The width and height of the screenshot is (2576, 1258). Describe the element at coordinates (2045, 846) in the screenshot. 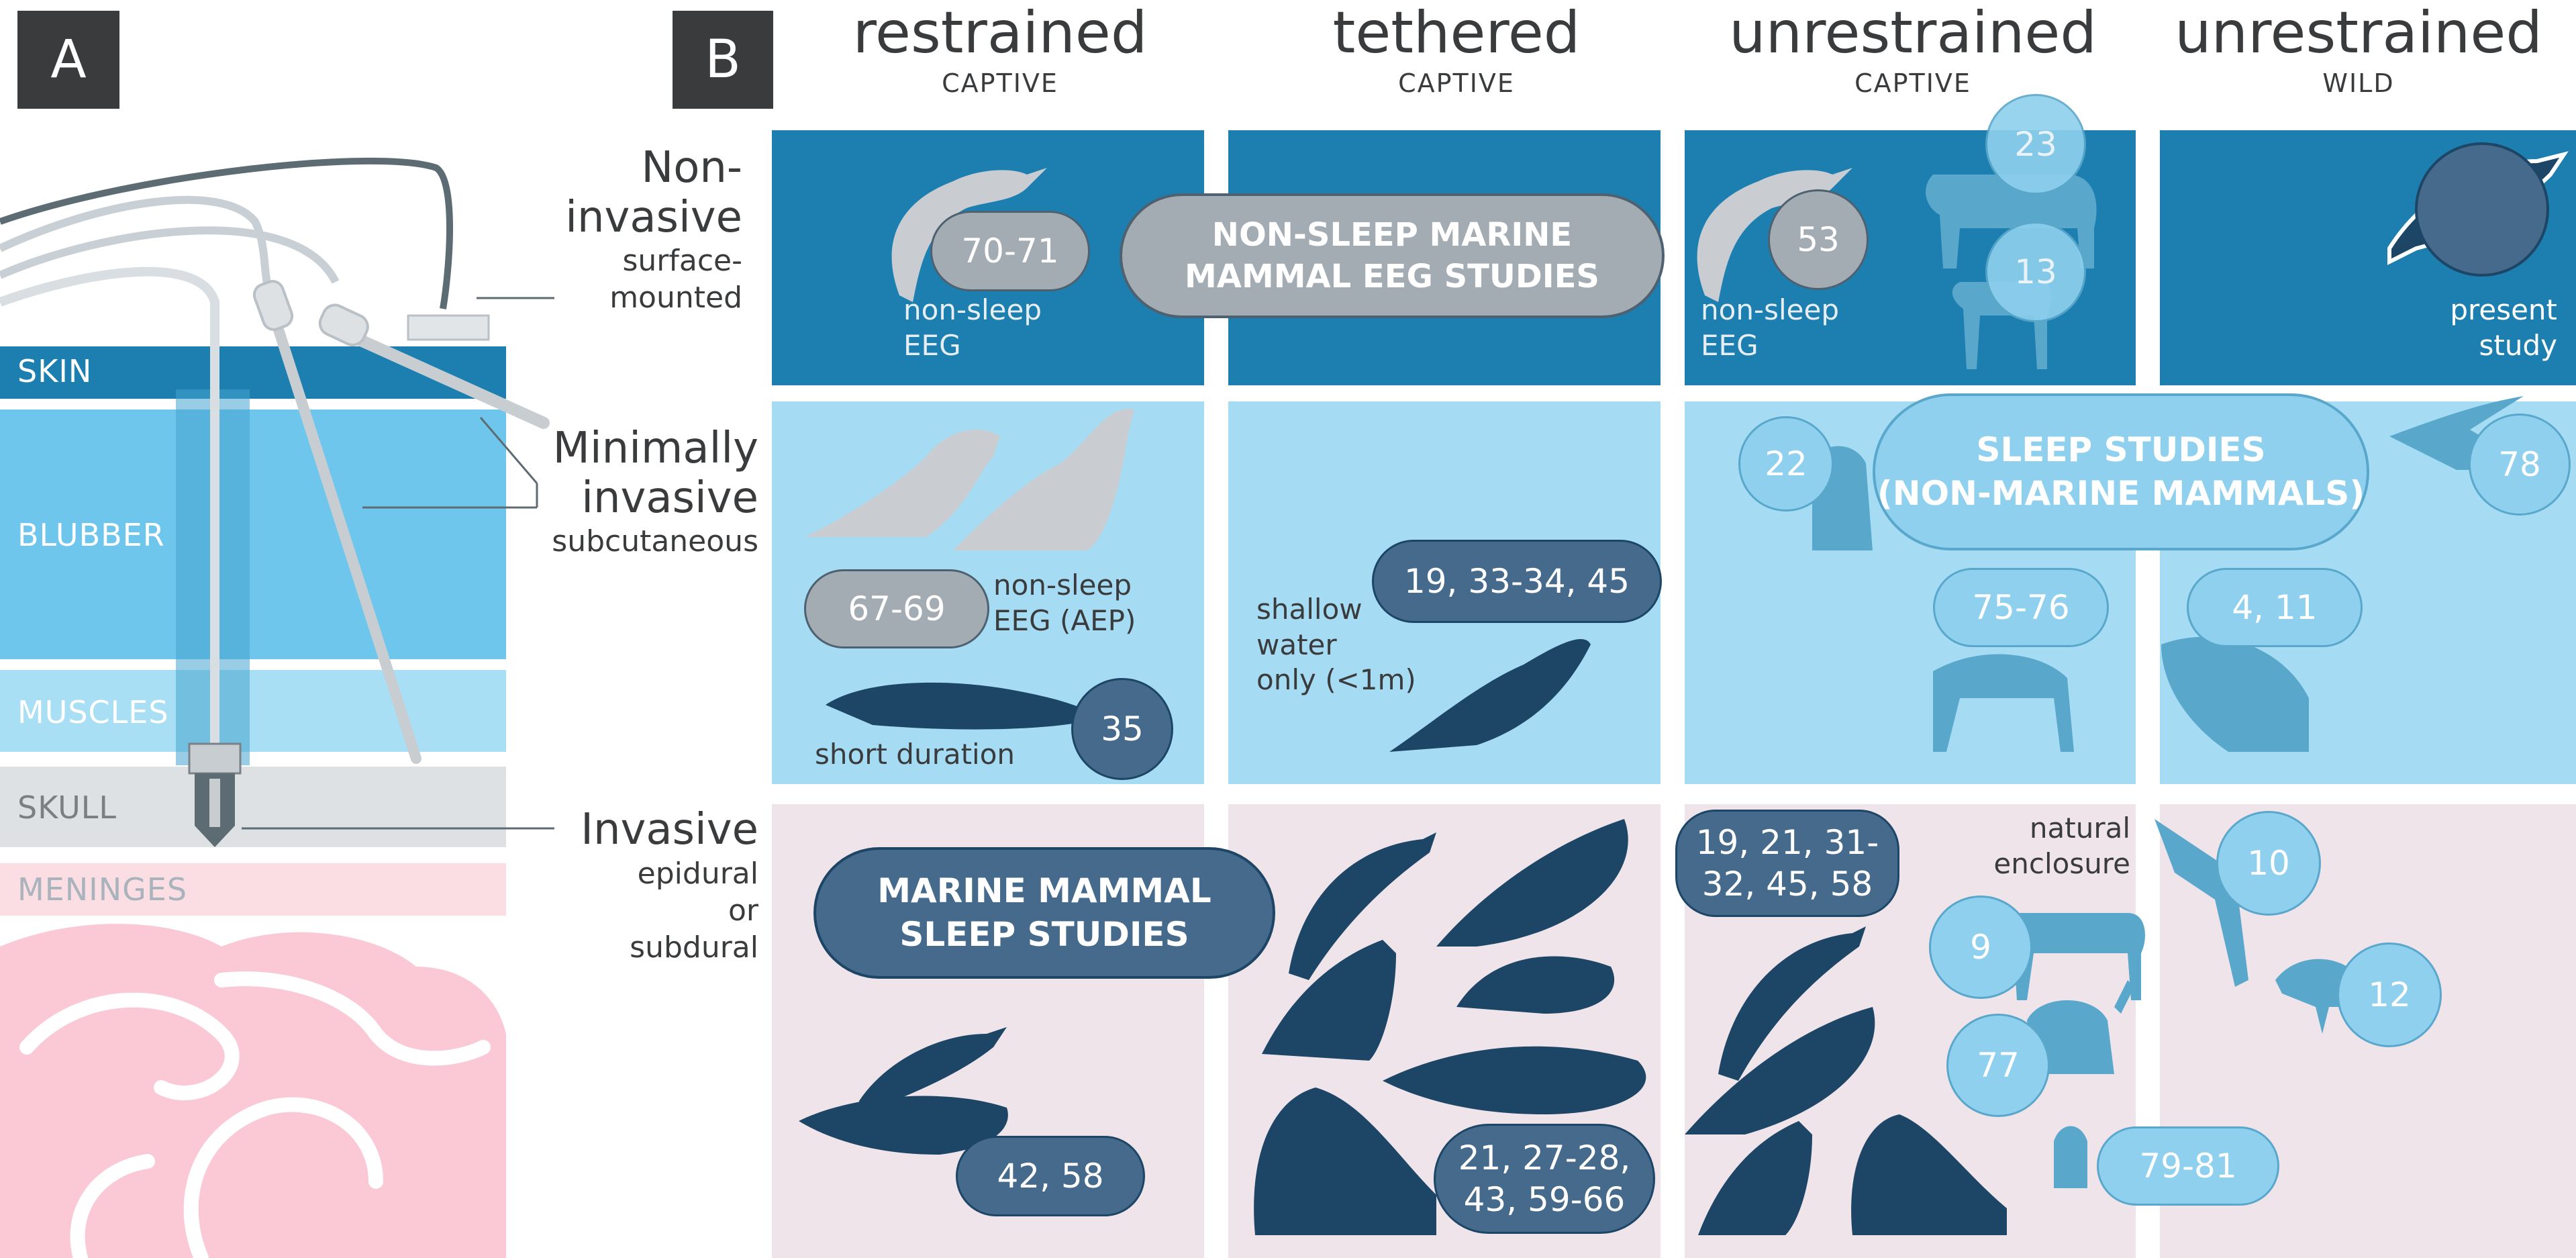

I see `note-natural-enclosure: natural enclosure` at that location.